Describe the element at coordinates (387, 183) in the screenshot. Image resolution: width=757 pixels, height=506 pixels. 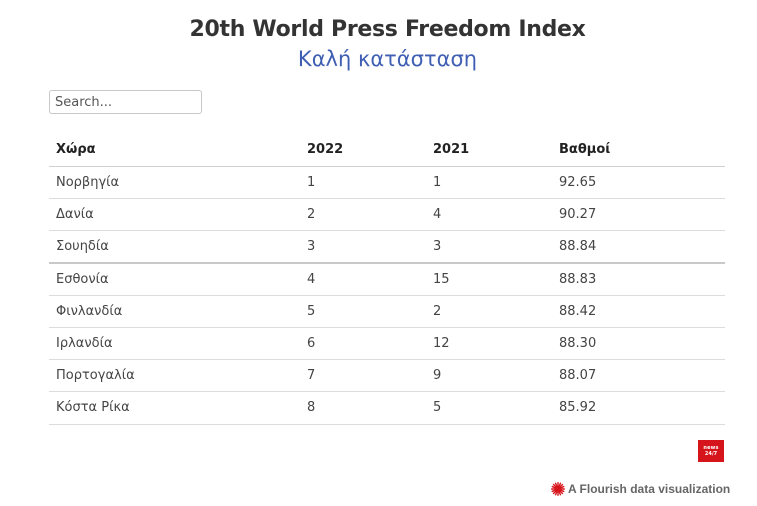
I see `table-row: Νορβηγία 1 1 92.65` at that location.